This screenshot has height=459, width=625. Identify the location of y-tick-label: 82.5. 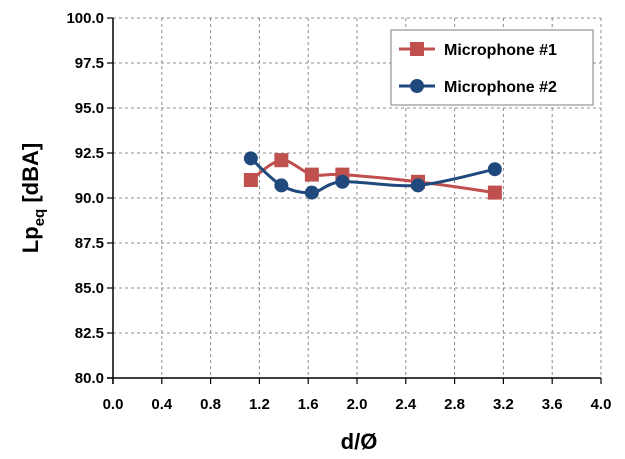
(89, 333).